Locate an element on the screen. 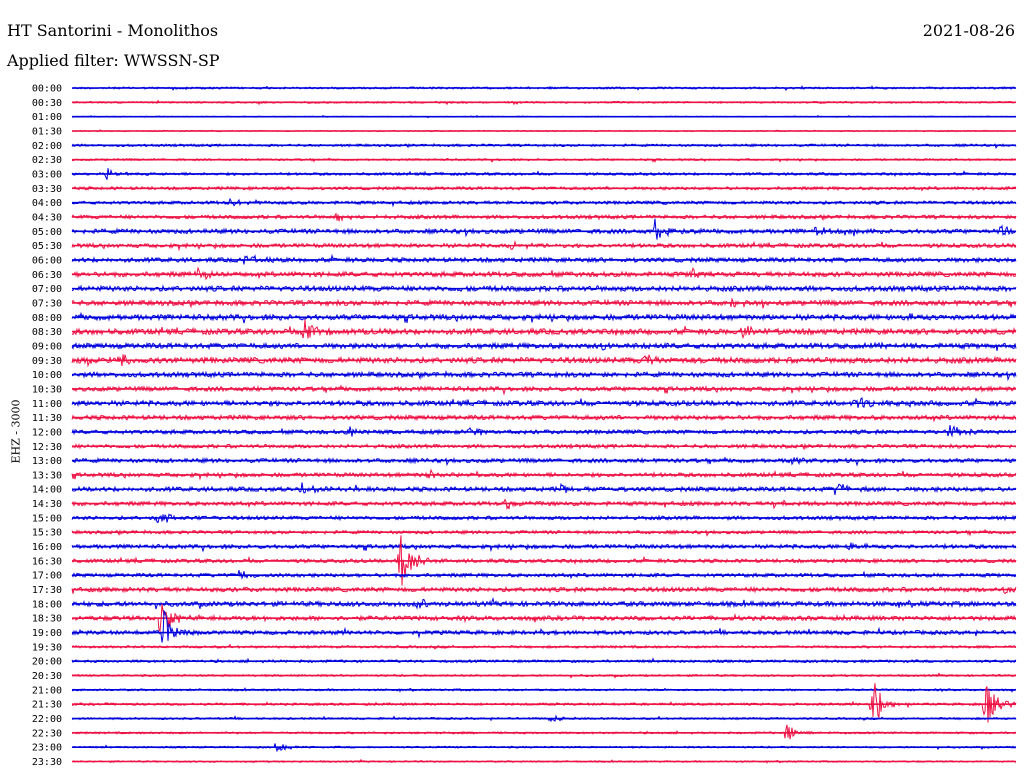 The image size is (1024, 780). date-label: 2021-08-26 is located at coordinates (968, 30).